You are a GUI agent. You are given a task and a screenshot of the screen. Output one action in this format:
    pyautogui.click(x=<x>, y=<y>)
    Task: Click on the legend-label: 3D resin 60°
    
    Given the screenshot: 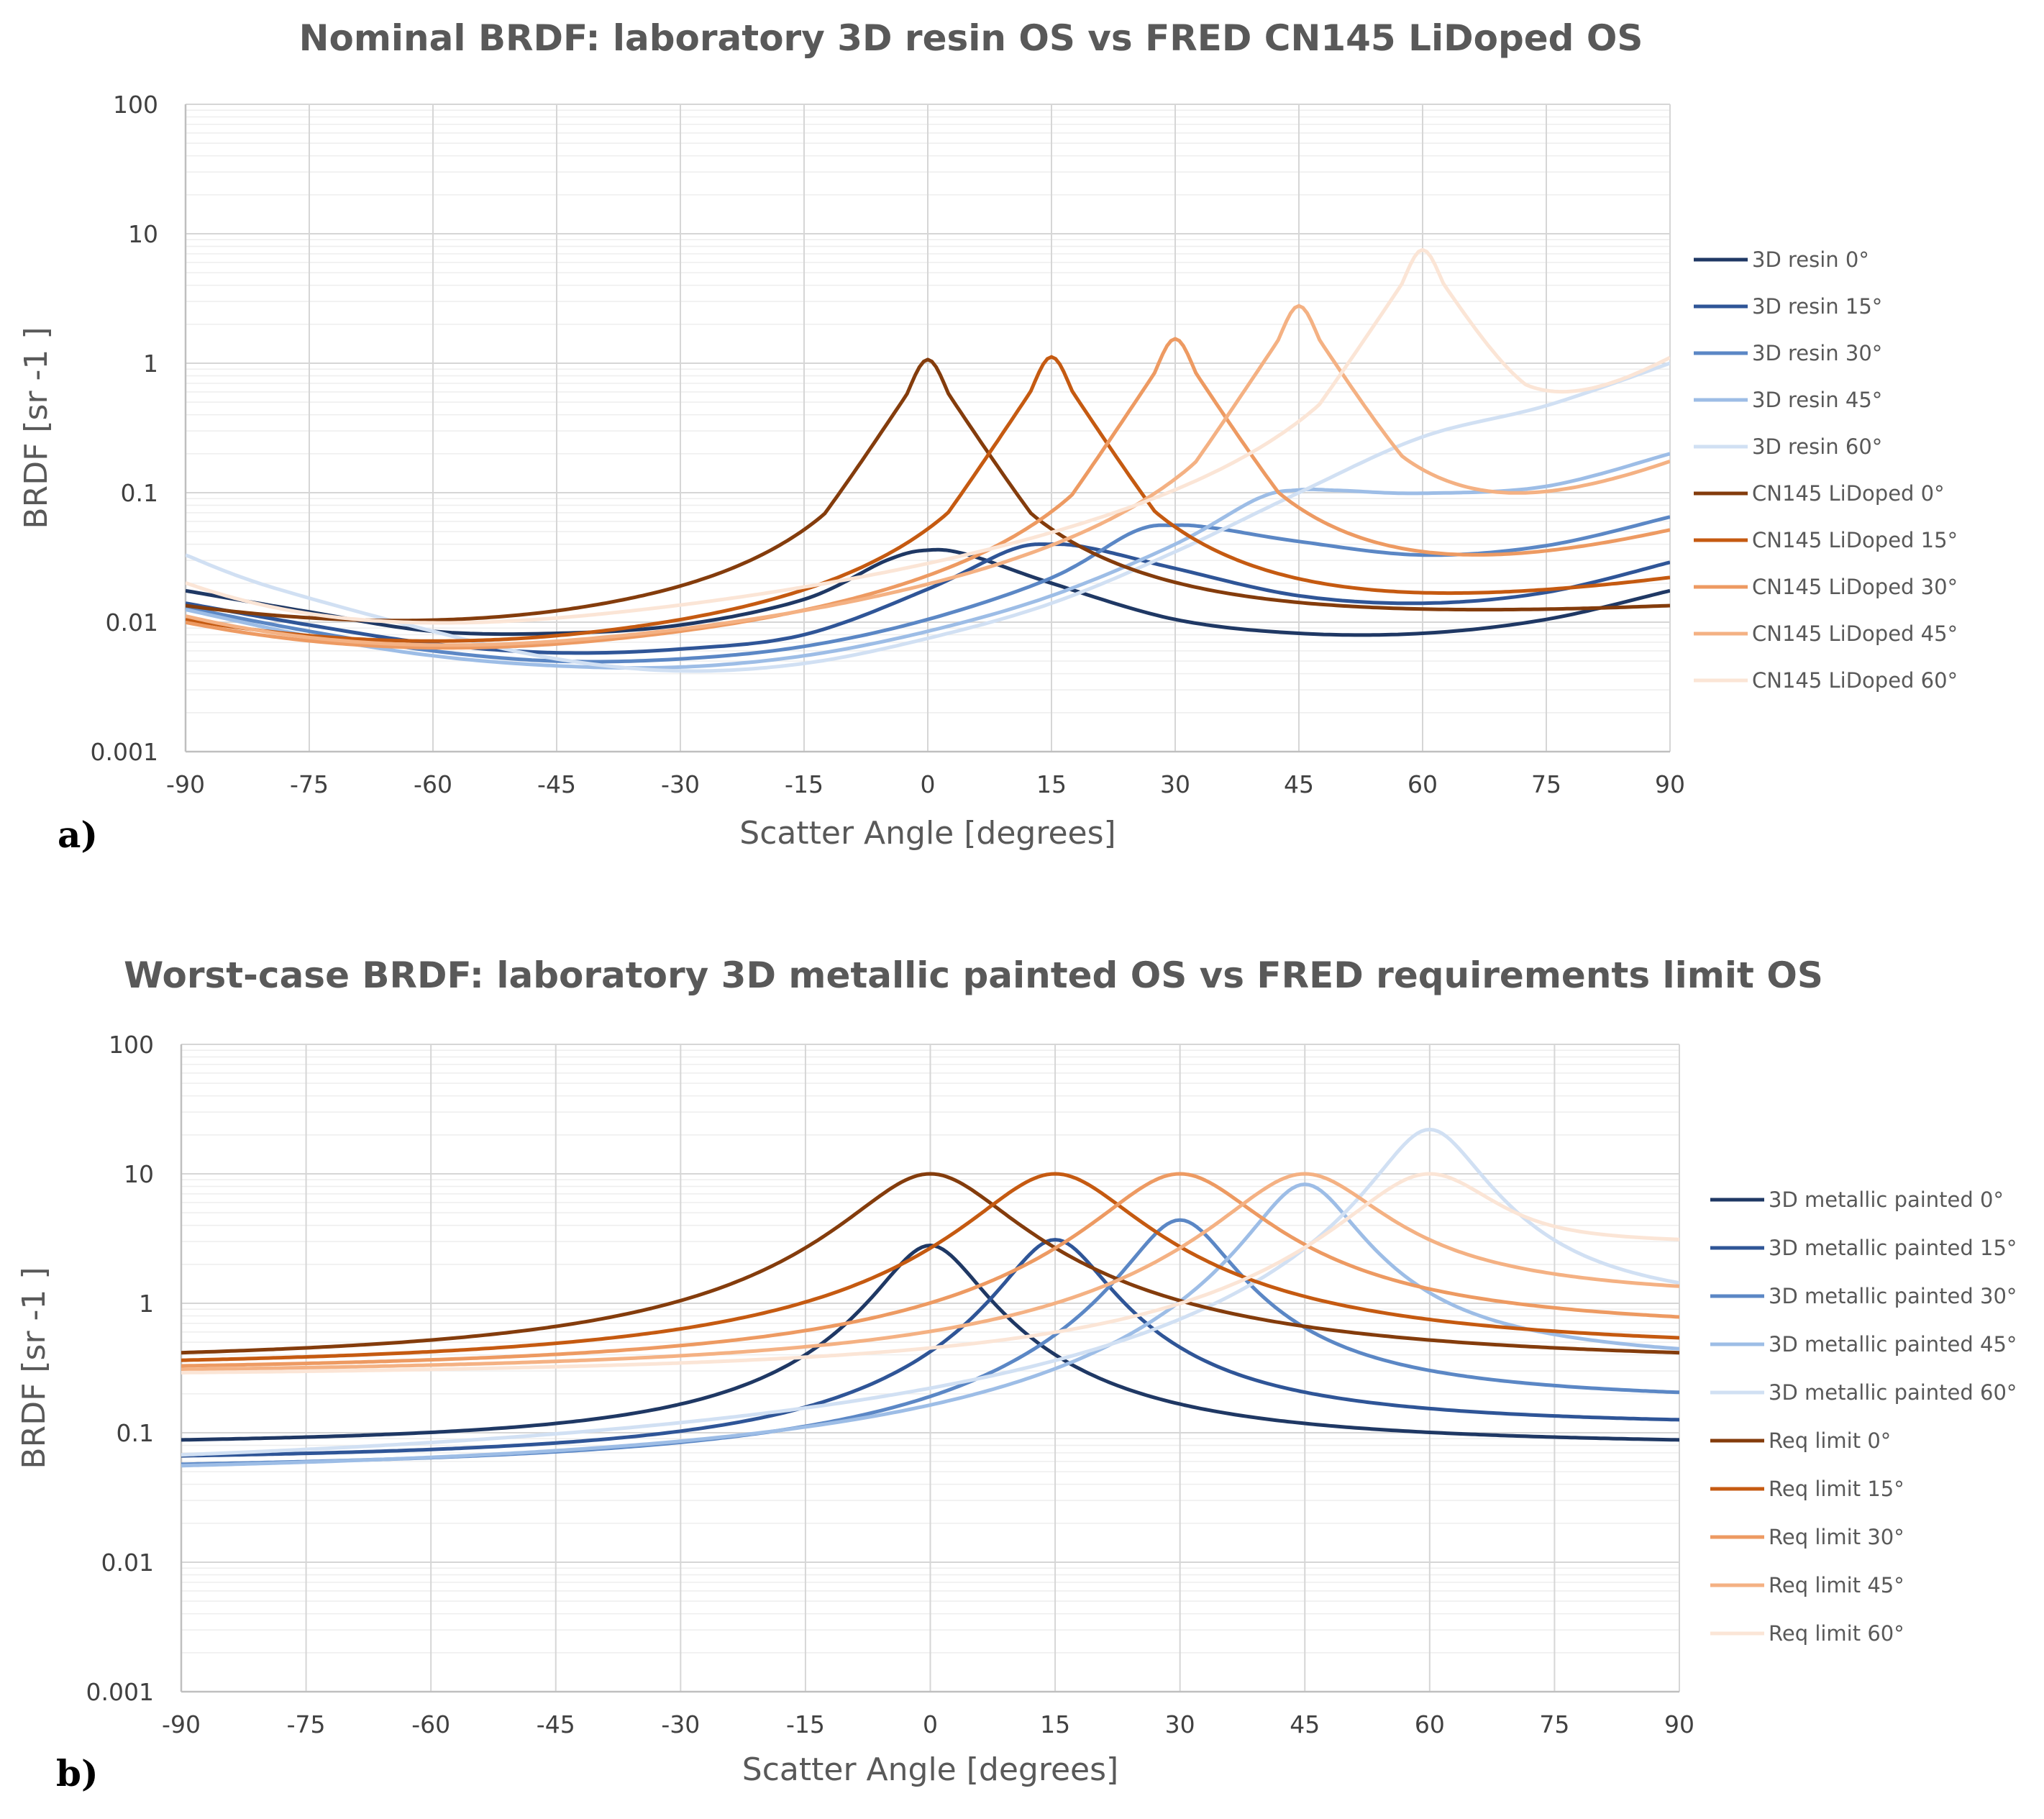 What is the action you would take?
    pyautogui.click(x=1817, y=447)
    